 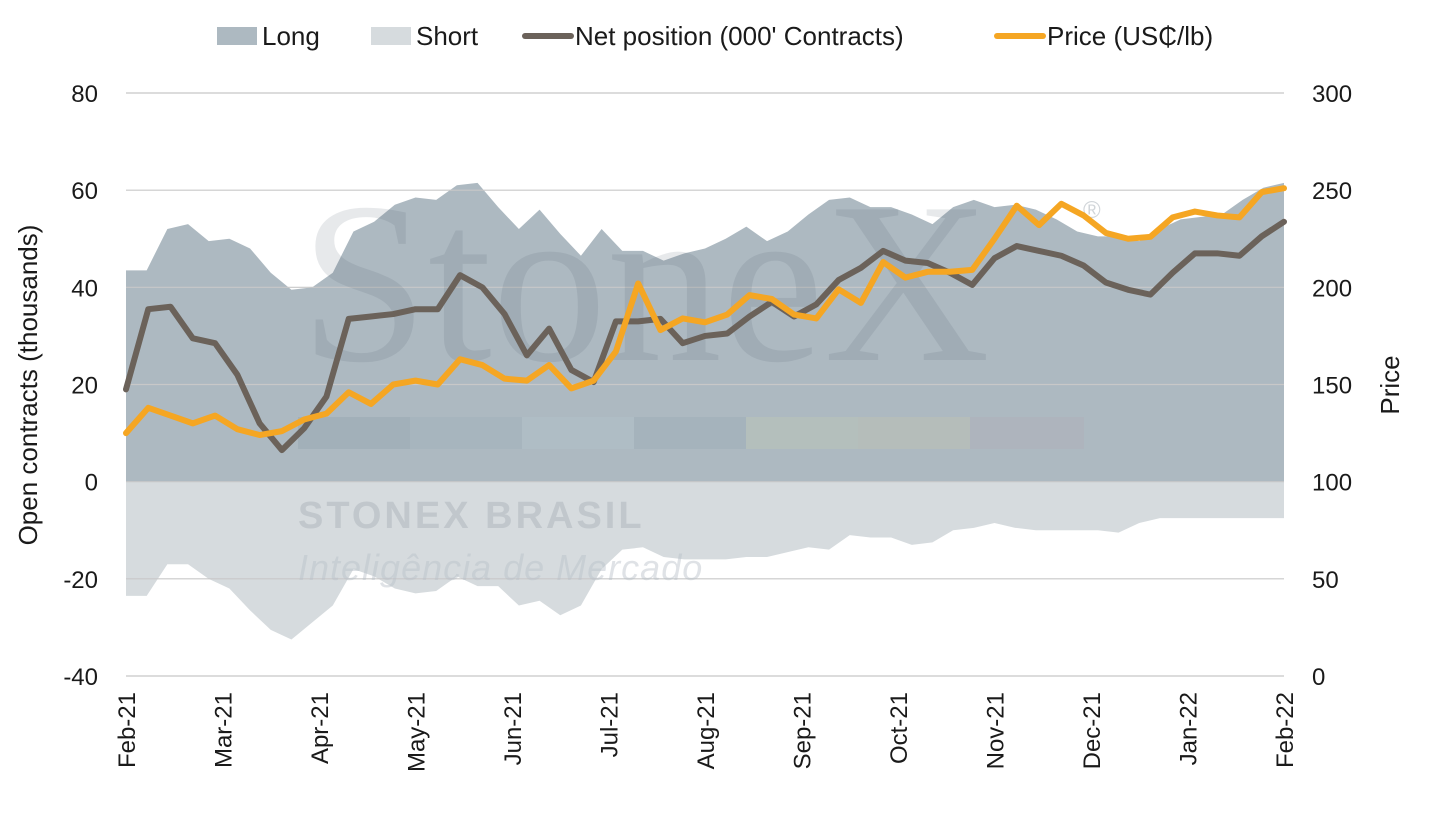 What do you see at coordinates (1130, 36) in the screenshot?
I see `legend-label: Price (US₵/lb)` at bounding box center [1130, 36].